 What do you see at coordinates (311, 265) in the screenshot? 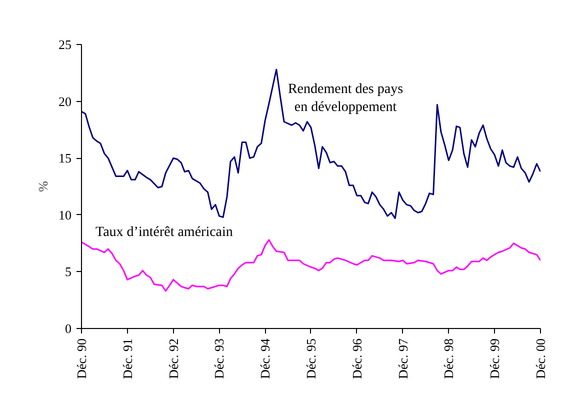
I see `line-series` at bounding box center [311, 265].